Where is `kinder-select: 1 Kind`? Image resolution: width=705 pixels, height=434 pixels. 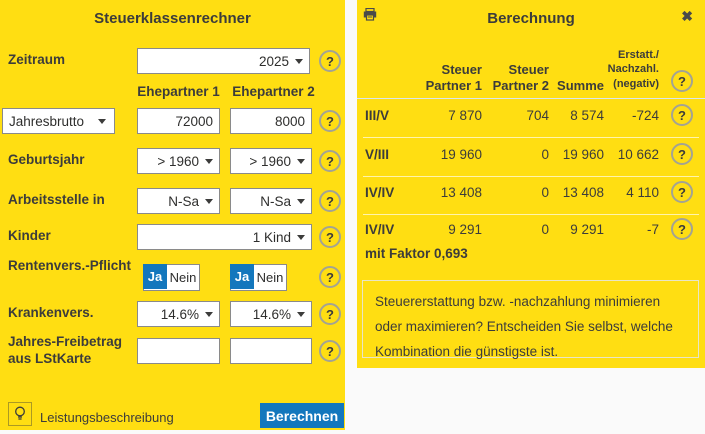 kinder-select: 1 Kind is located at coordinates (224, 237).